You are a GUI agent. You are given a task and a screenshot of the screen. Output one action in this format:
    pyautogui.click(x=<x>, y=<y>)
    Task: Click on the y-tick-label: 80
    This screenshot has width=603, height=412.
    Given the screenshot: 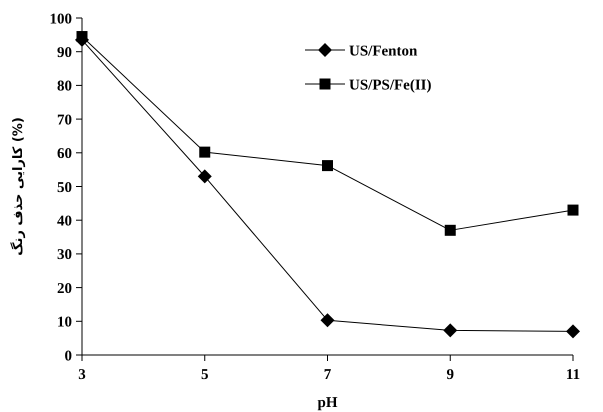 What is the action you would take?
    pyautogui.click(x=64, y=86)
    